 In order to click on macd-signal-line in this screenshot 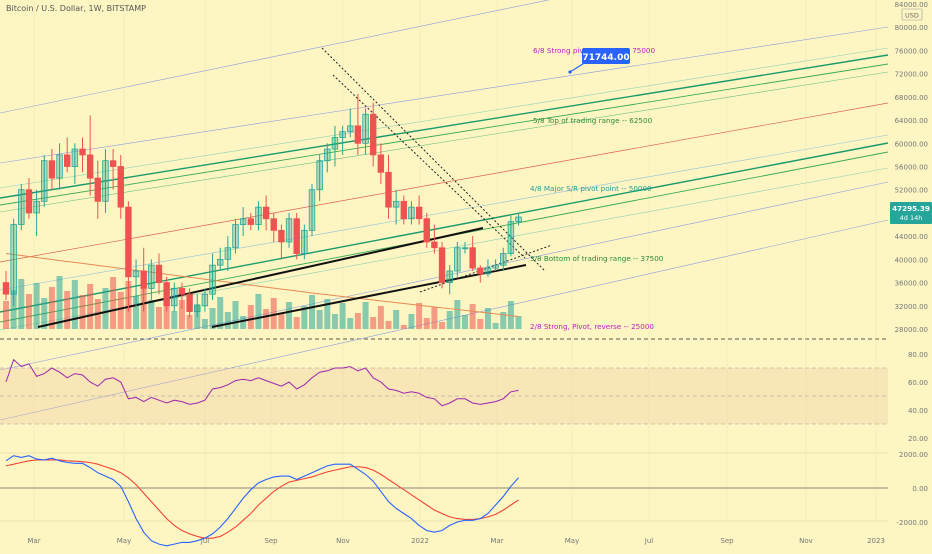, I will do `click(262, 499)`.